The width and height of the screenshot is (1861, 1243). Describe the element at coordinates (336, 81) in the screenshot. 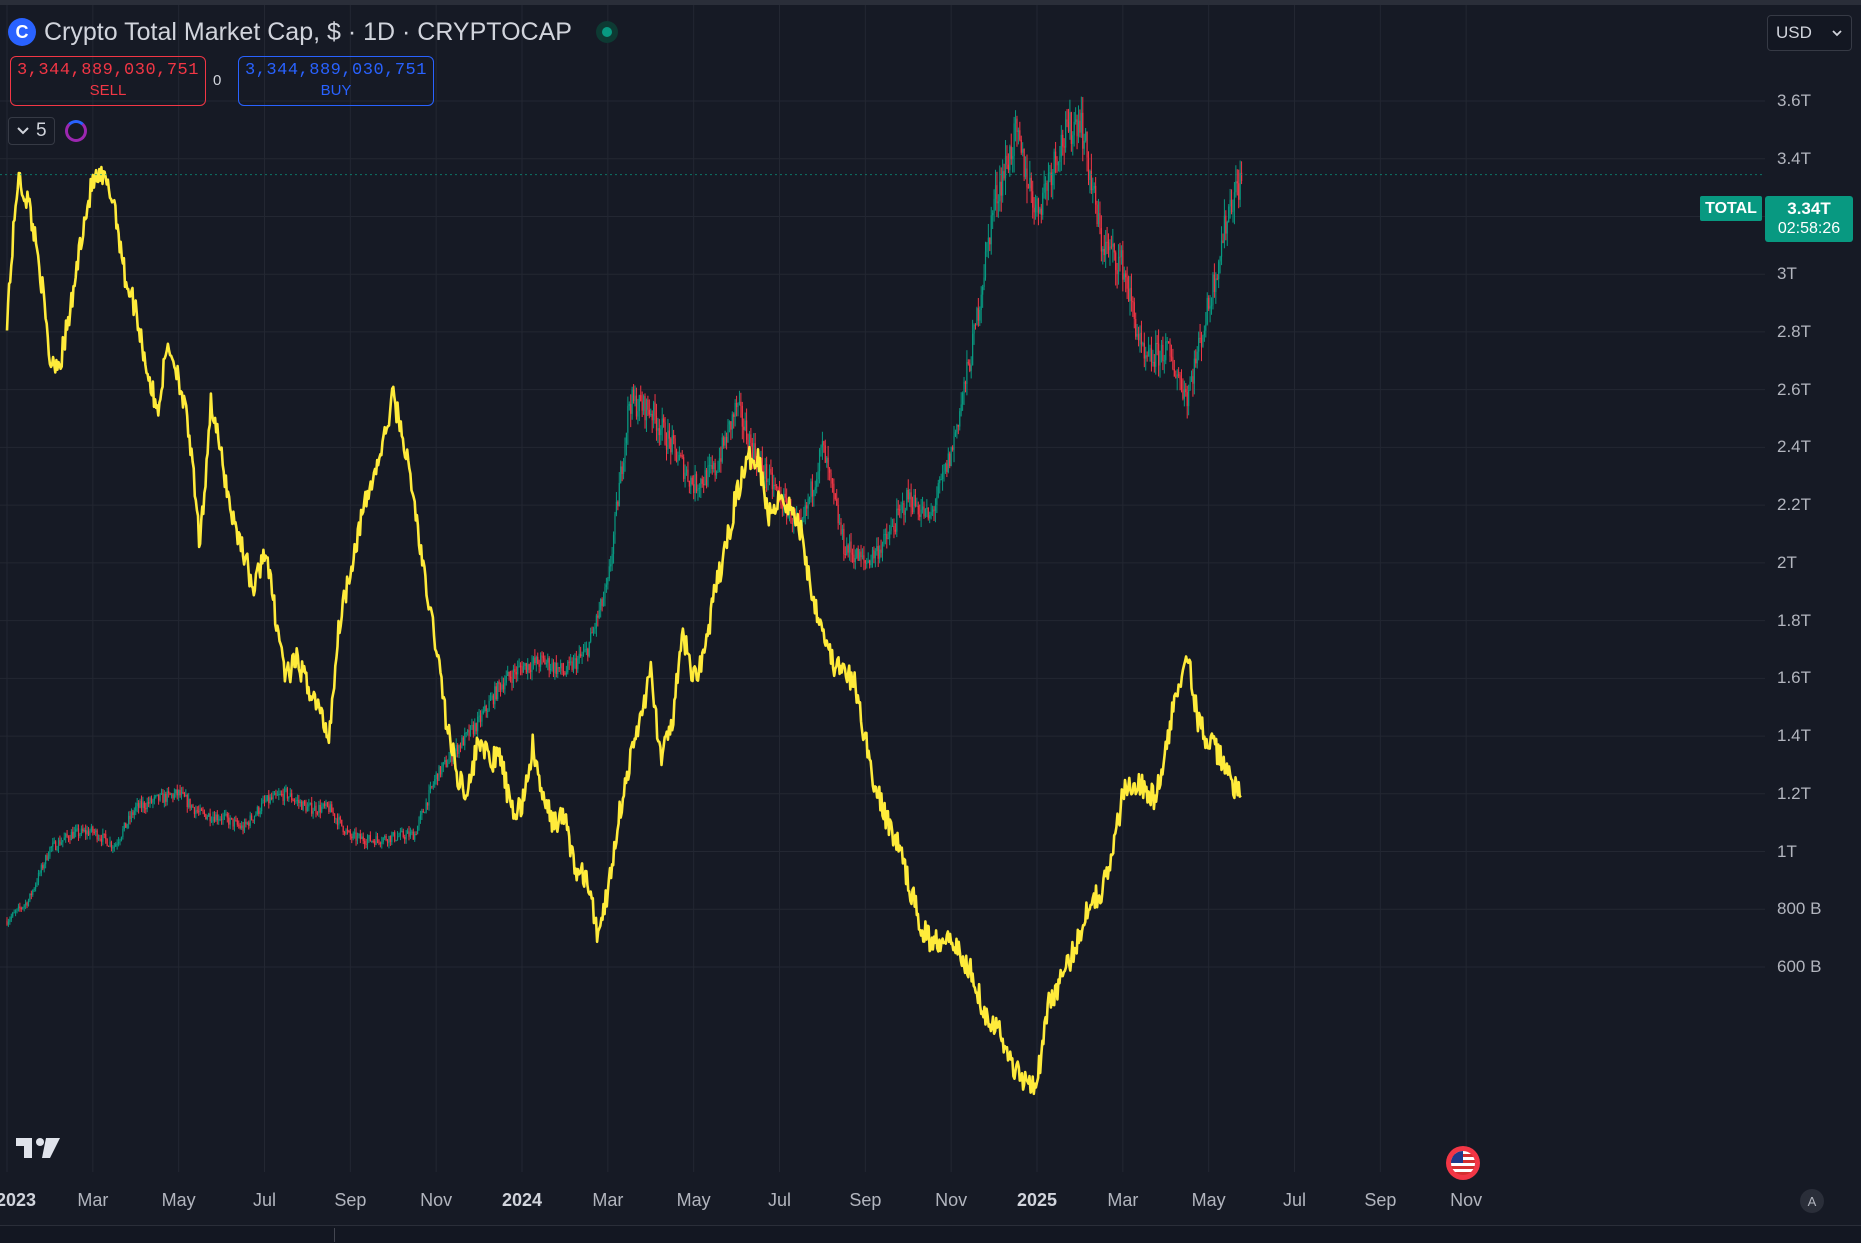

I see `buy-button: 3,344,889,030,751 BUY` at that location.